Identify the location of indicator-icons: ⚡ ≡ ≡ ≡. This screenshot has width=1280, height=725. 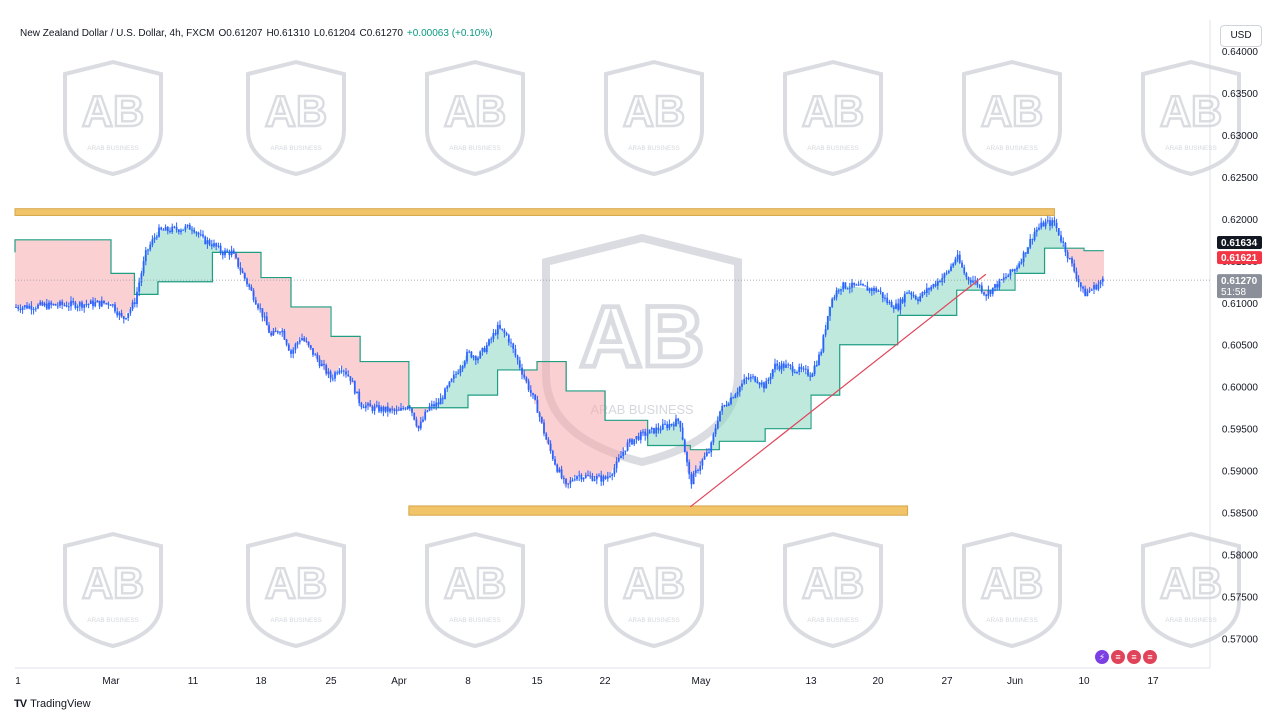
(1126, 657).